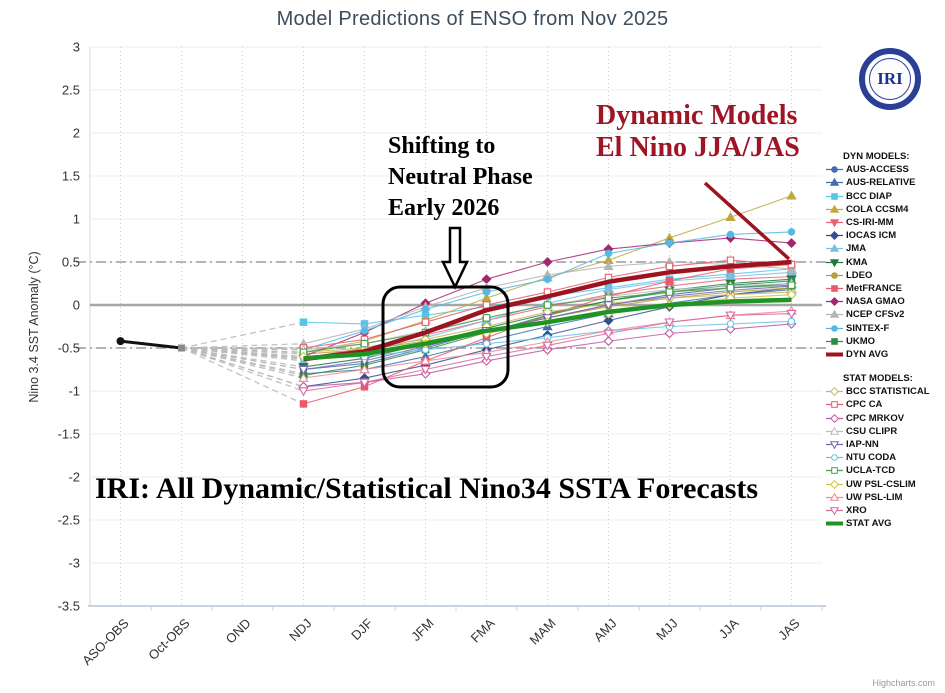  I want to click on nasa-gmao-legend-icon, so click(834, 302).